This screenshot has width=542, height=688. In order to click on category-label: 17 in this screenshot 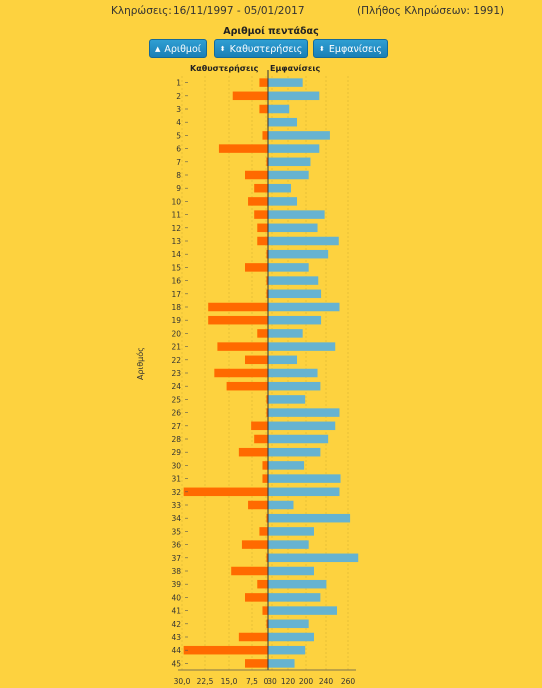, I will do `click(176, 294)`.